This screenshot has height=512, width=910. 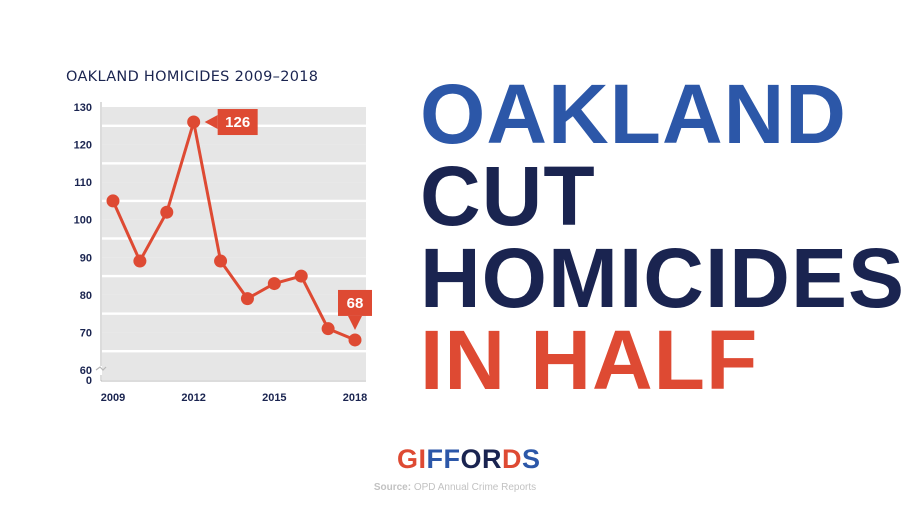 What do you see at coordinates (83, 146) in the screenshot?
I see `y-tick-label: 120` at bounding box center [83, 146].